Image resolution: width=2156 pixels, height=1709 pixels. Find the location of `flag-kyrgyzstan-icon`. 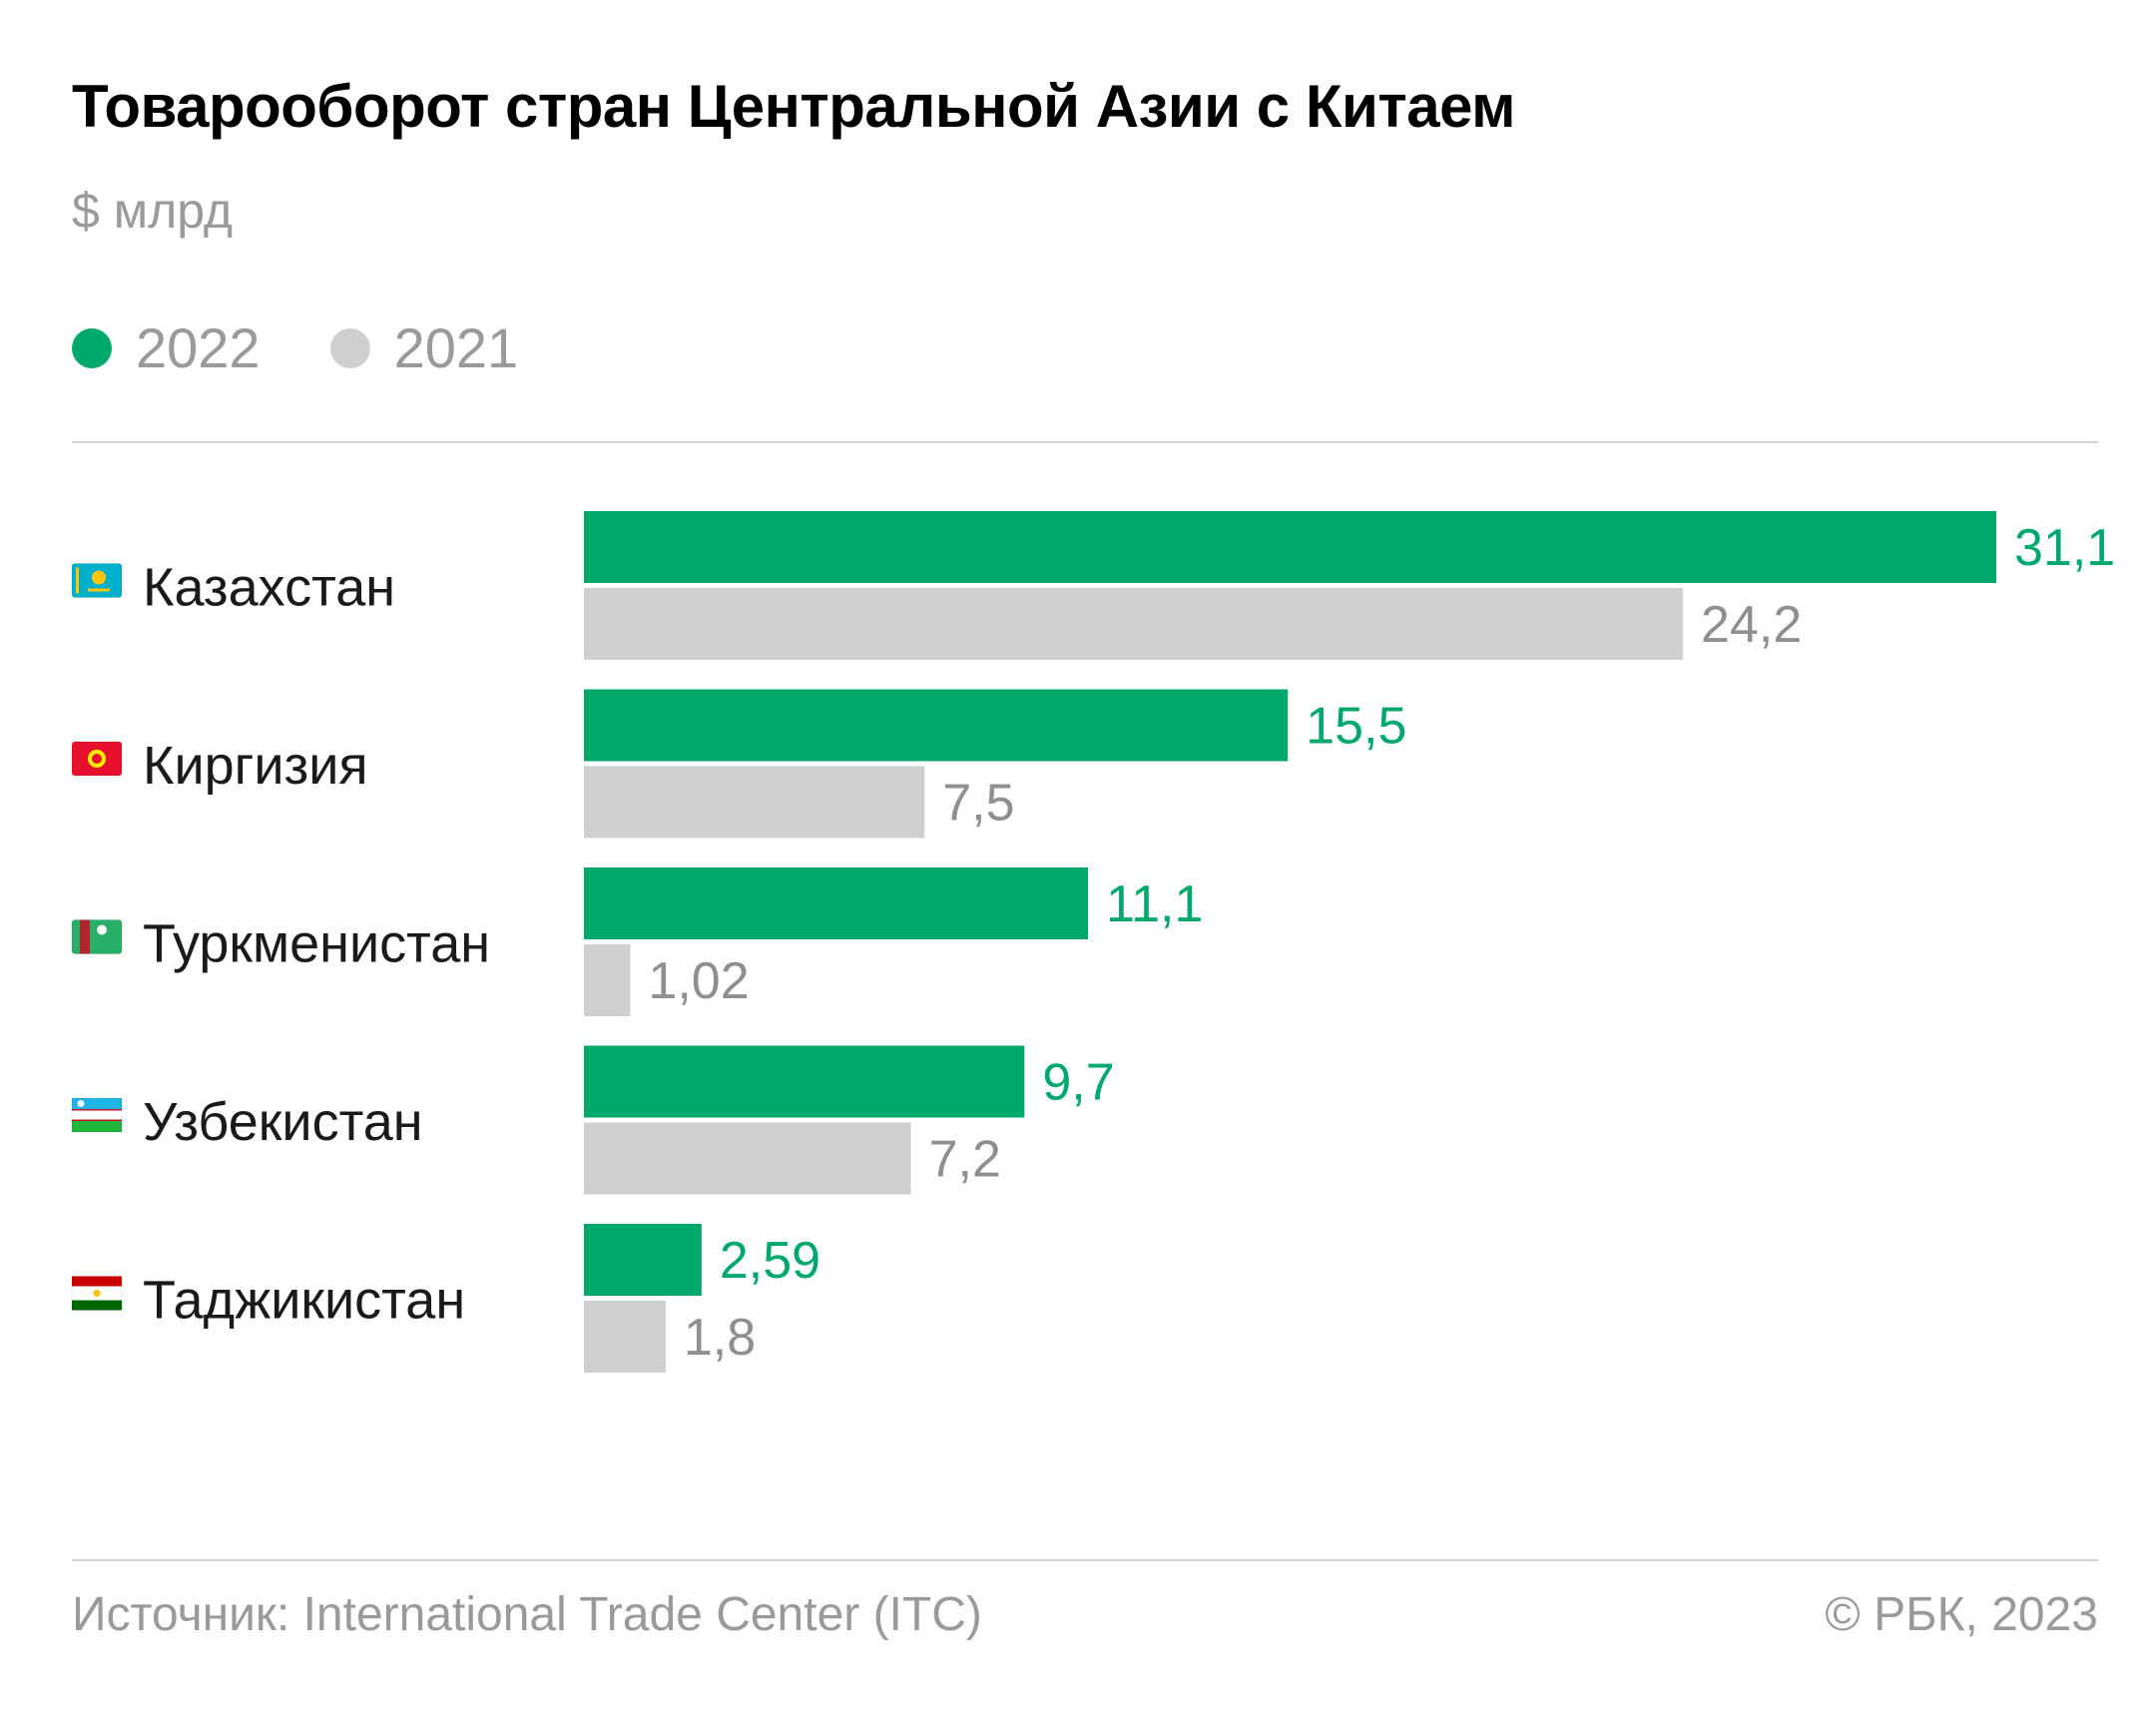

flag-kyrgyzstan-icon is located at coordinates (97, 759).